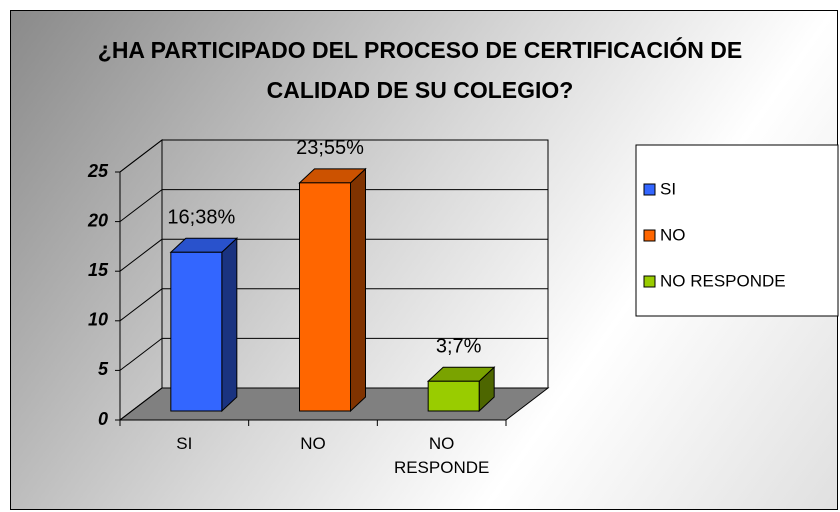  I want to click on y-tick-label: 5, so click(103, 369).